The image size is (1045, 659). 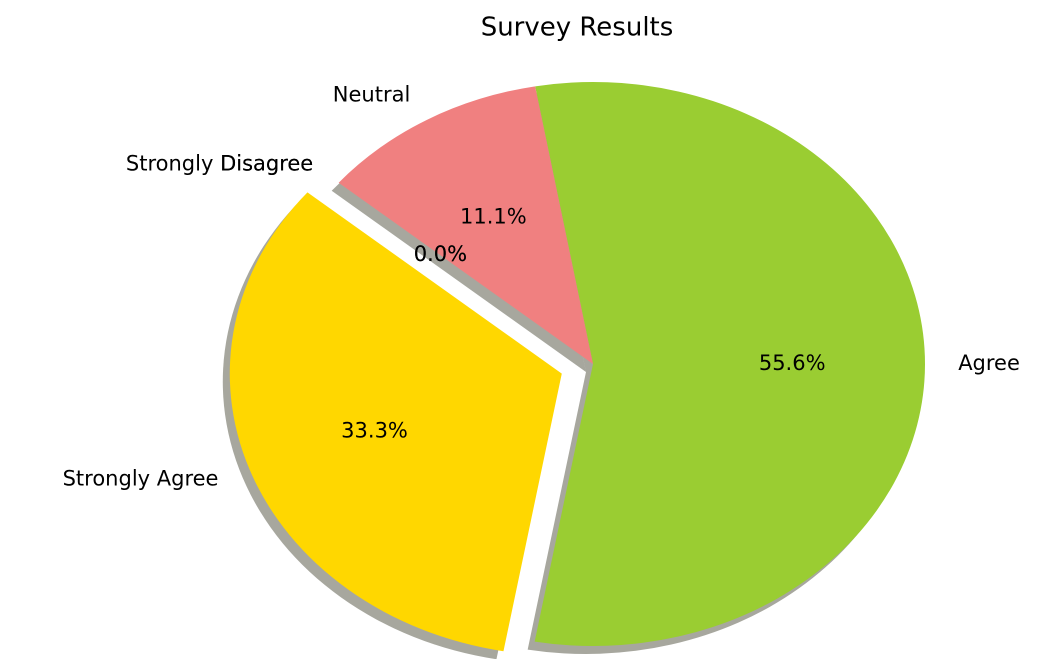 What do you see at coordinates (989, 363) in the screenshot?
I see `wedge-label: Agree` at bounding box center [989, 363].